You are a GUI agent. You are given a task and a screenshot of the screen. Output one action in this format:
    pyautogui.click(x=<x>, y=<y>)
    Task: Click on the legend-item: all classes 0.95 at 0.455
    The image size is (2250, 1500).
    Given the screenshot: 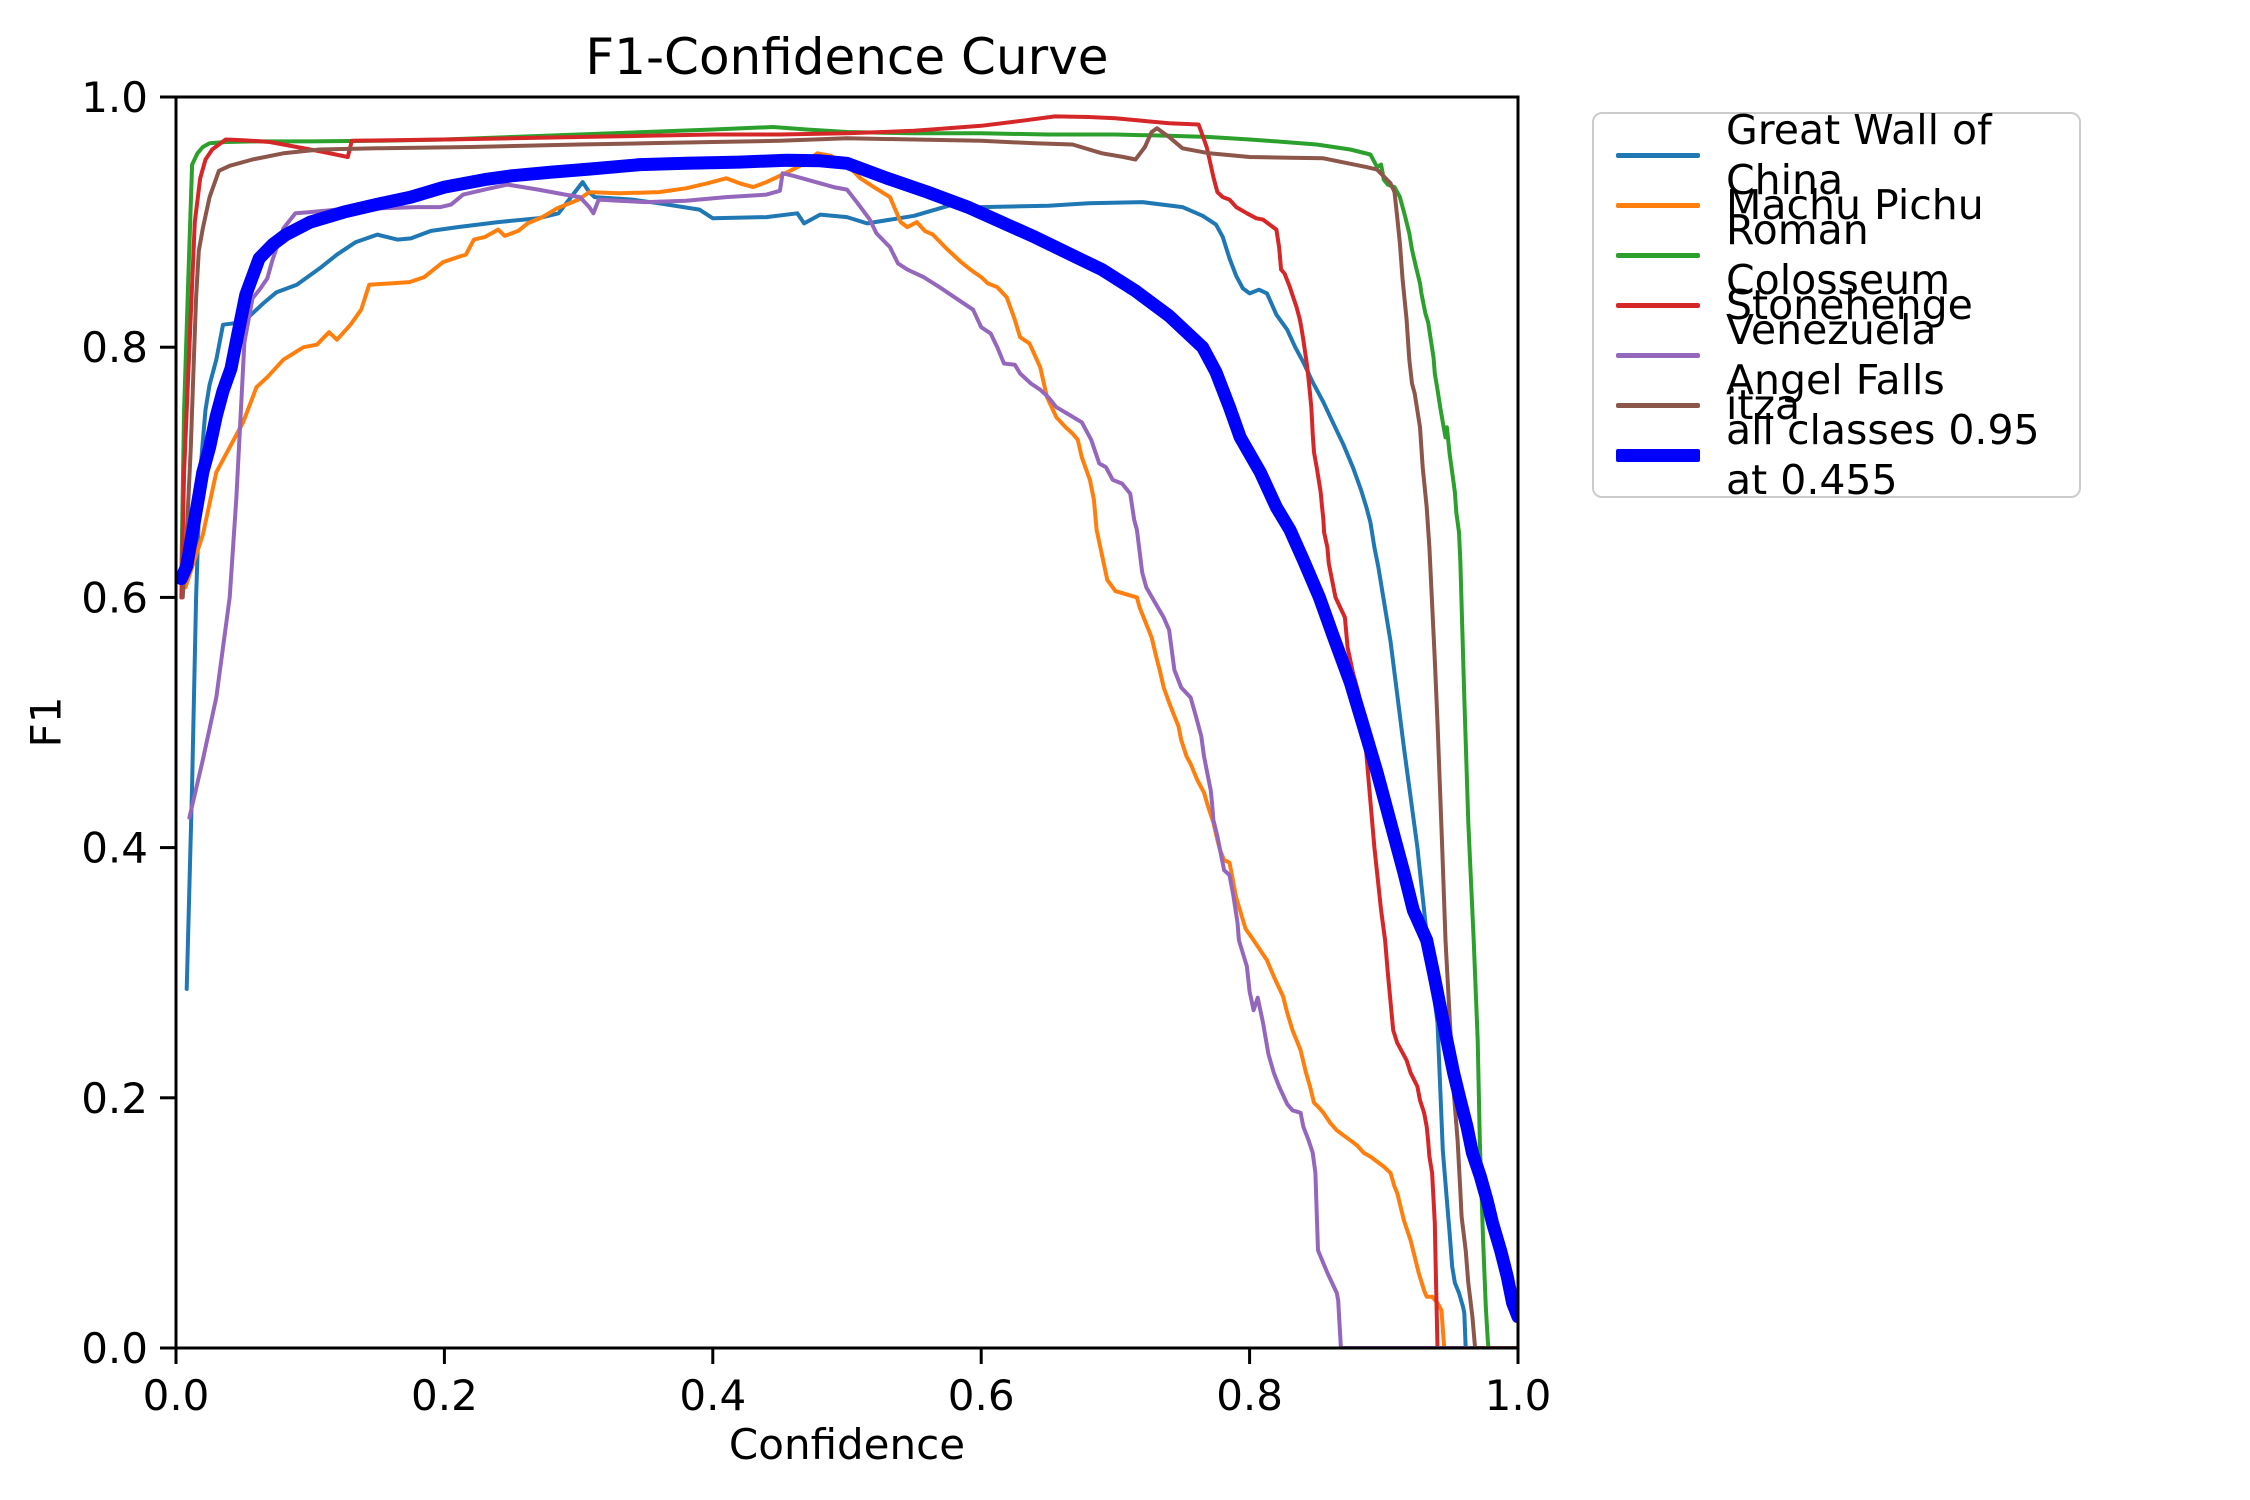 What is the action you would take?
    pyautogui.click(x=1836, y=455)
    